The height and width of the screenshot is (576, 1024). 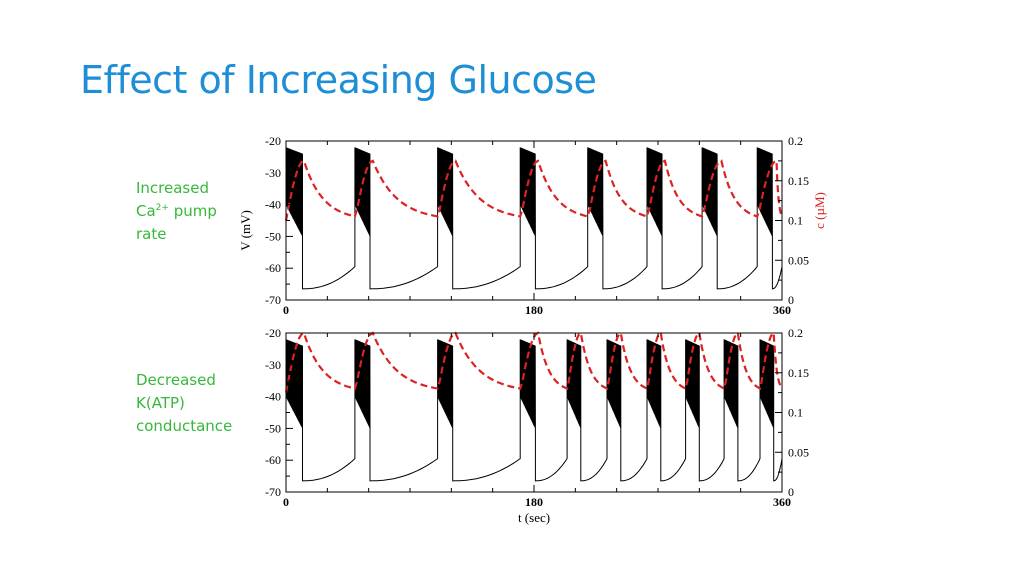 What do you see at coordinates (176, 380) in the screenshot?
I see `label-bottom-line1: Decreased` at bounding box center [176, 380].